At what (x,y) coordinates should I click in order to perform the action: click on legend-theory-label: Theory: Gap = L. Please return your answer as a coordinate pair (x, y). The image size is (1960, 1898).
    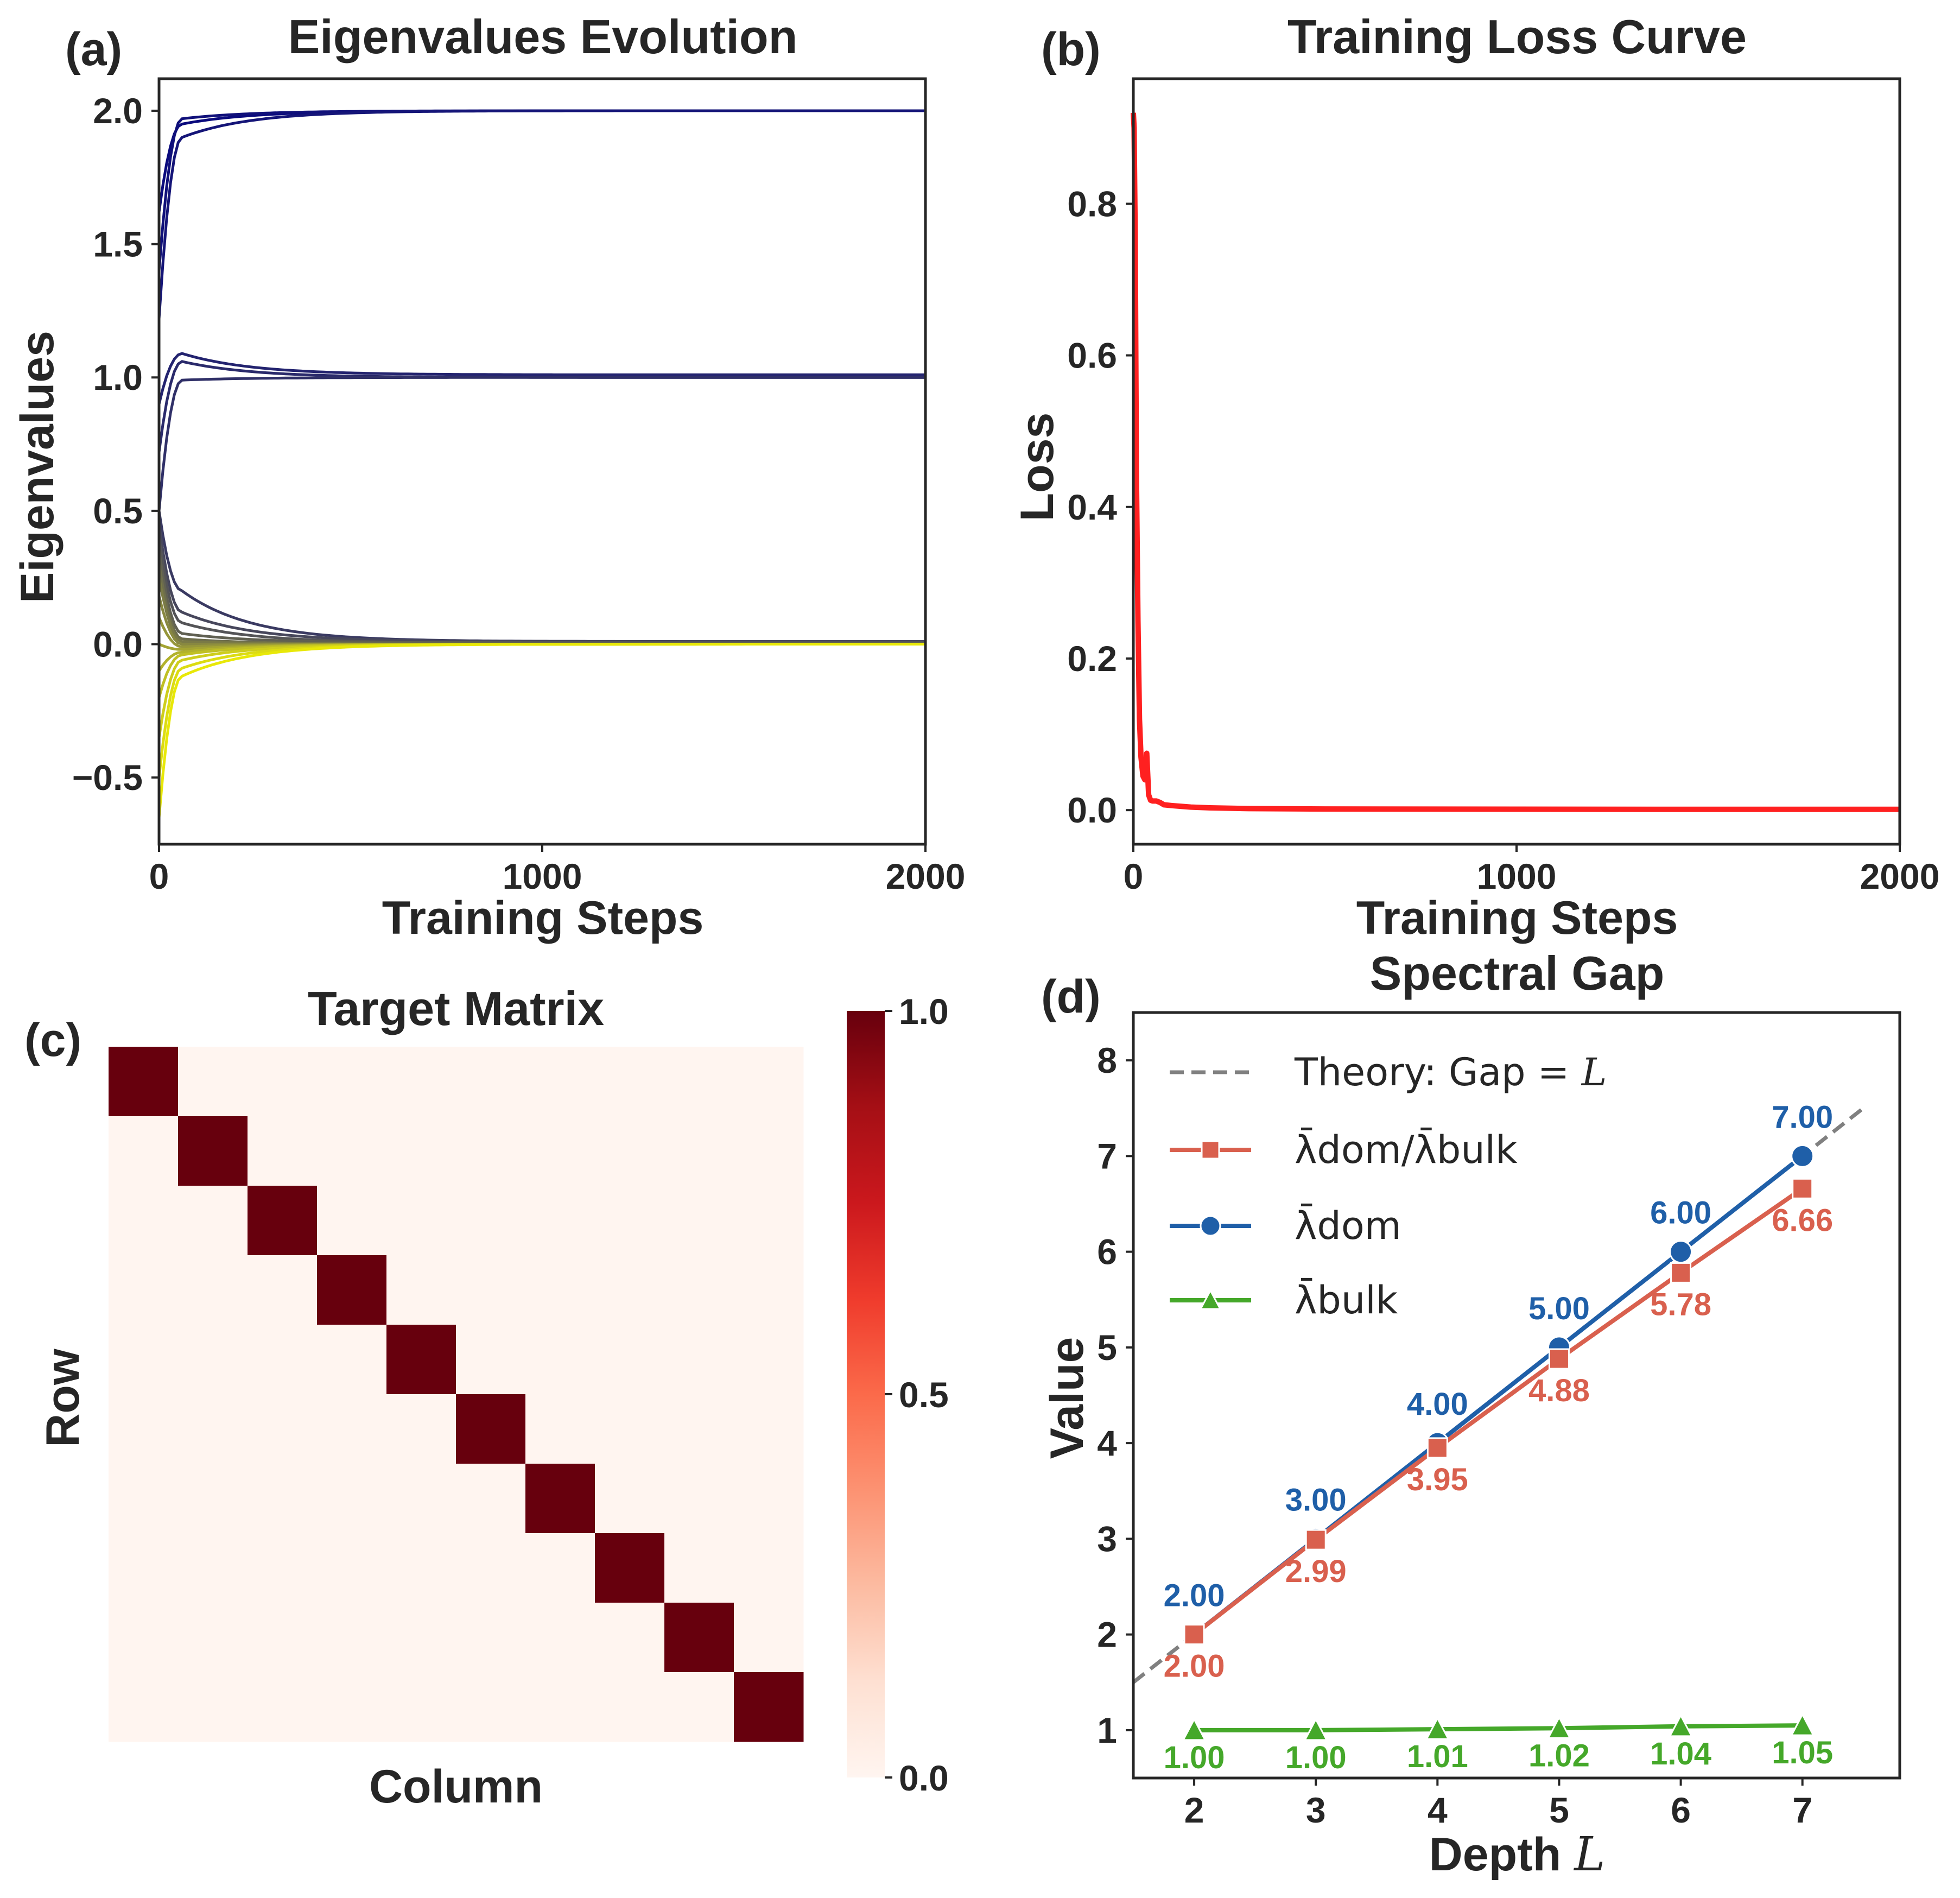
    Looking at the image, I should click on (1451, 1072).